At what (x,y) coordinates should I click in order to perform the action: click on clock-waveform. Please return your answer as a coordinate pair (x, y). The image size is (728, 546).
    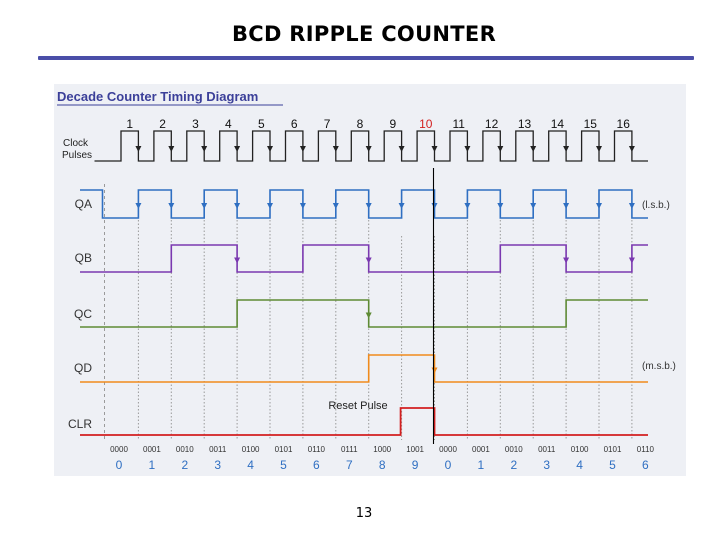
    Looking at the image, I should click on (371, 146).